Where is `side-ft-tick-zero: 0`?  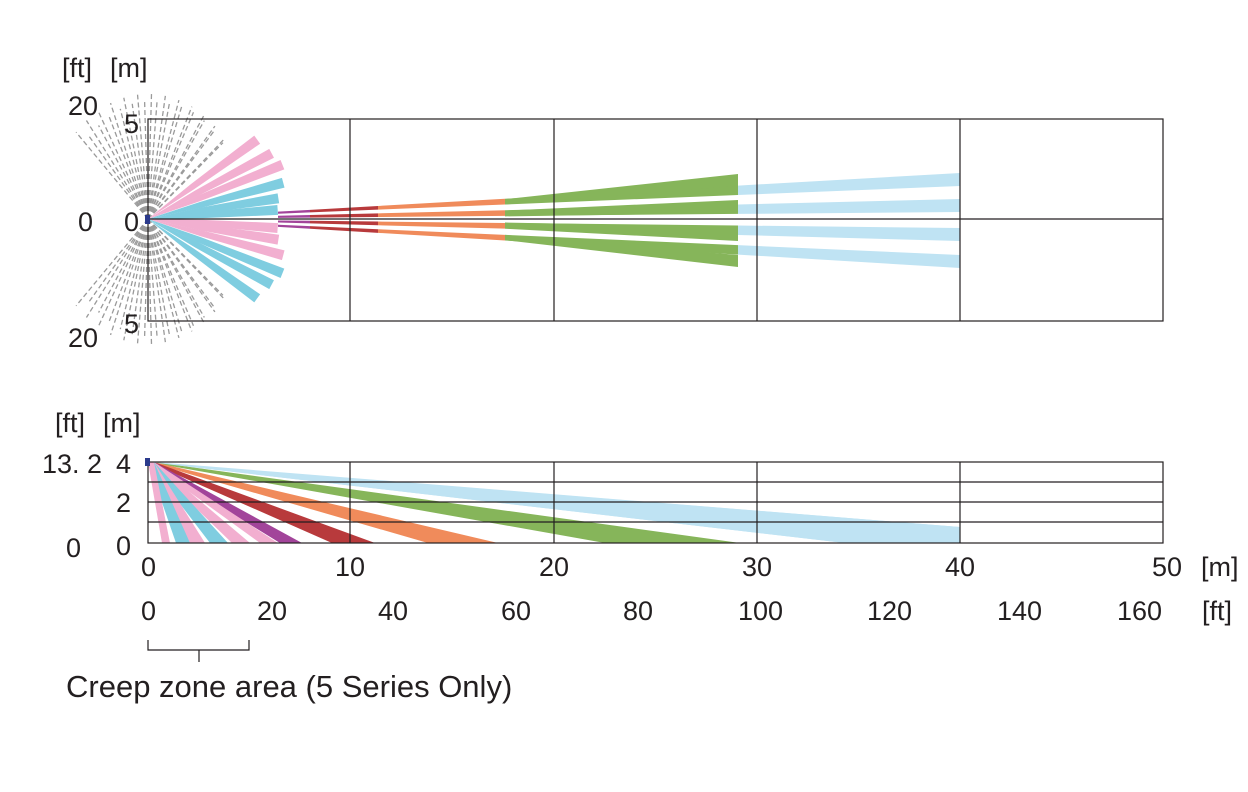
side-ft-tick-zero: 0 is located at coordinates (73, 548).